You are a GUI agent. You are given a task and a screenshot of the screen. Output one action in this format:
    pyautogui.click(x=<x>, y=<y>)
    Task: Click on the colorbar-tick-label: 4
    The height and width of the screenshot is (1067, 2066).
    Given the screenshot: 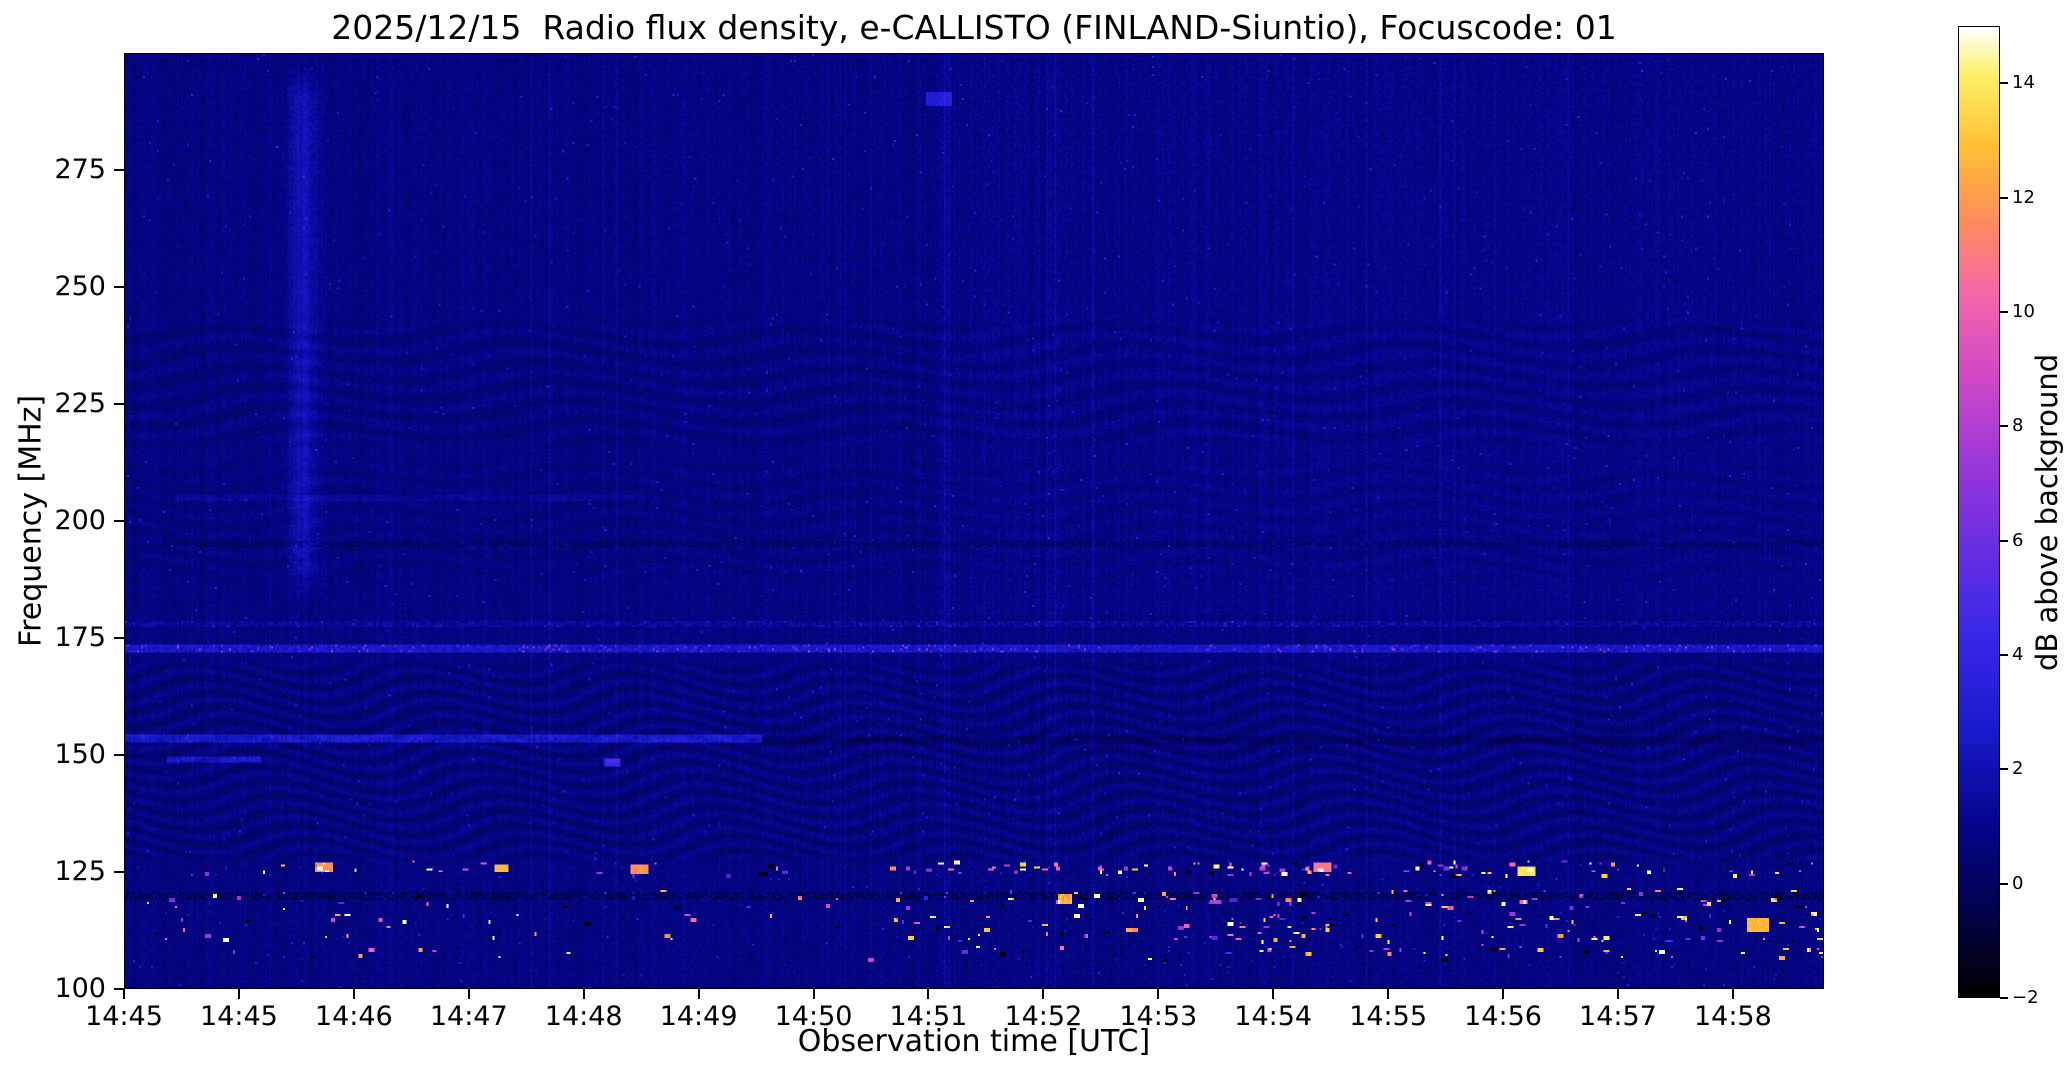 What is the action you would take?
    pyautogui.click(x=2018, y=654)
    